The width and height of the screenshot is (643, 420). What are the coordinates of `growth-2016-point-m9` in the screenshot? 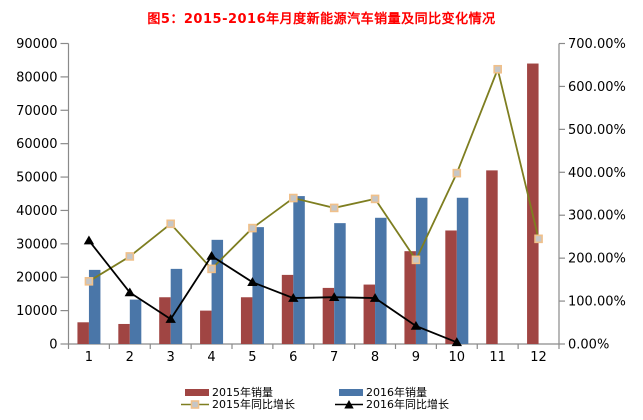 It's located at (416, 325).